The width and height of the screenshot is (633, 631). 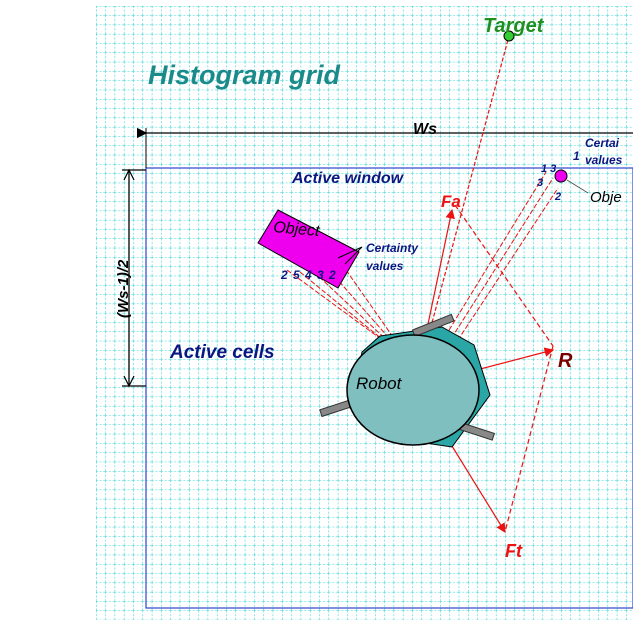 I want to click on object-obstacle-right, so click(x=561, y=176).